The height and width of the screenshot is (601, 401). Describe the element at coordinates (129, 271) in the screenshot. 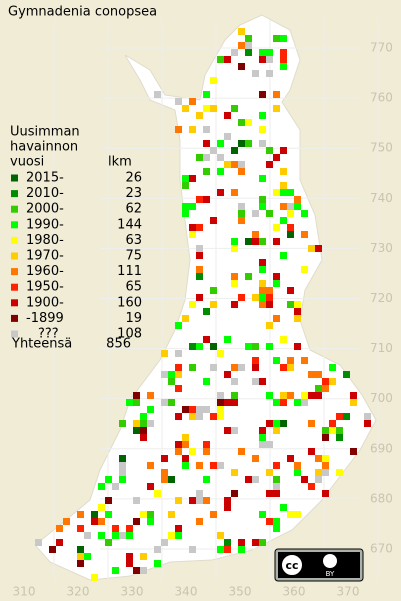

I see `legend-count: 111` at that location.